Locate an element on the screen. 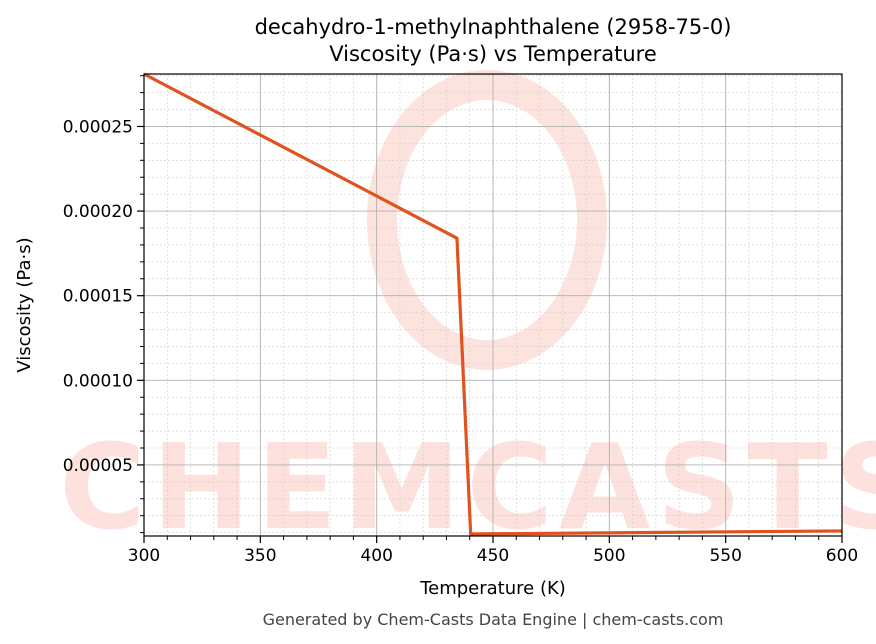  y-tick-label: 0.00020 is located at coordinates (98, 212).